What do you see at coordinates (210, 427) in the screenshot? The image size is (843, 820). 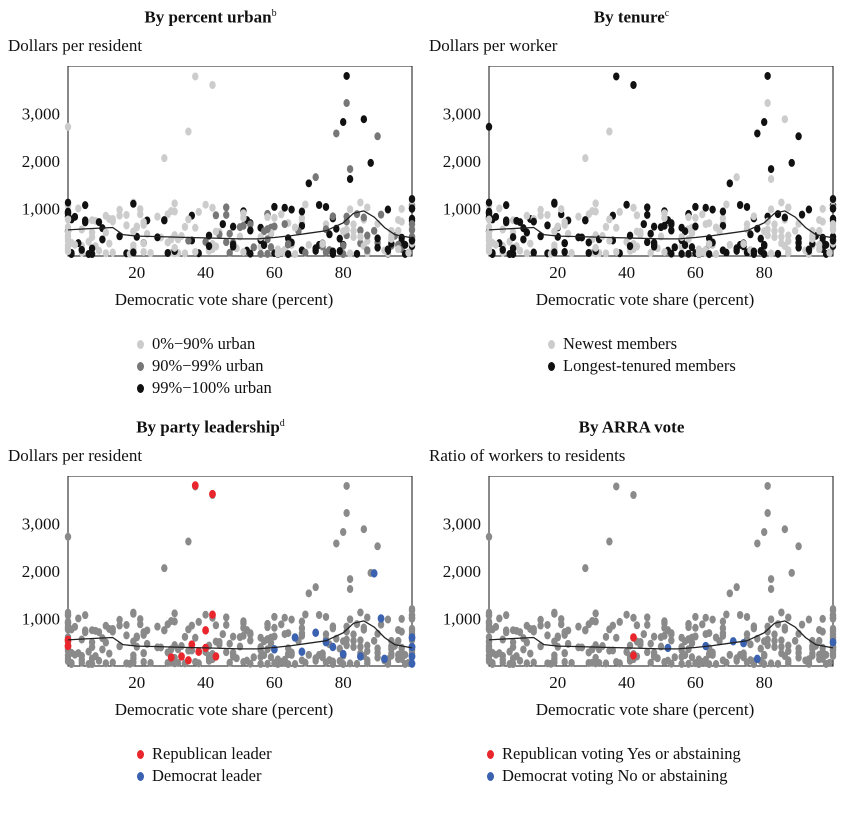 I see `panel-title: By party leadershipd` at bounding box center [210, 427].